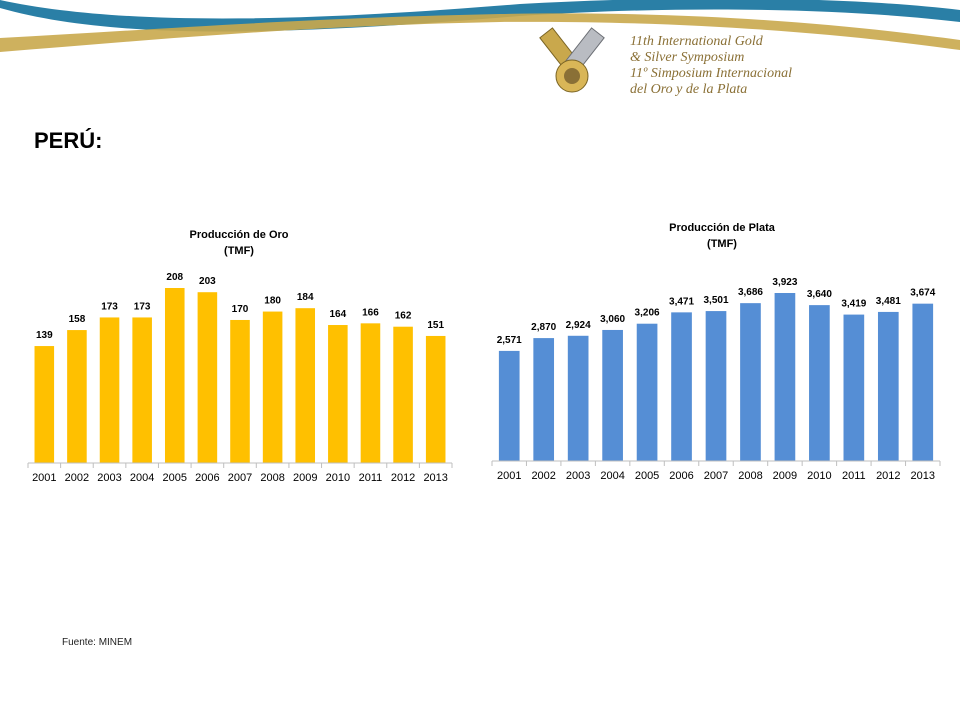  I want to click on data-label: 2,924, so click(578, 325).